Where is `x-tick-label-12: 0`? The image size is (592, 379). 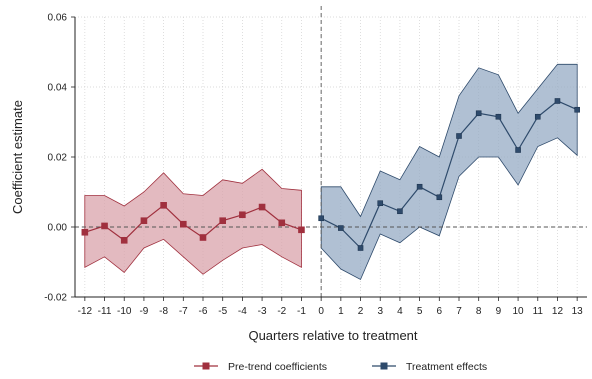 x-tick-label-12: 0 is located at coordinates (321, 311).